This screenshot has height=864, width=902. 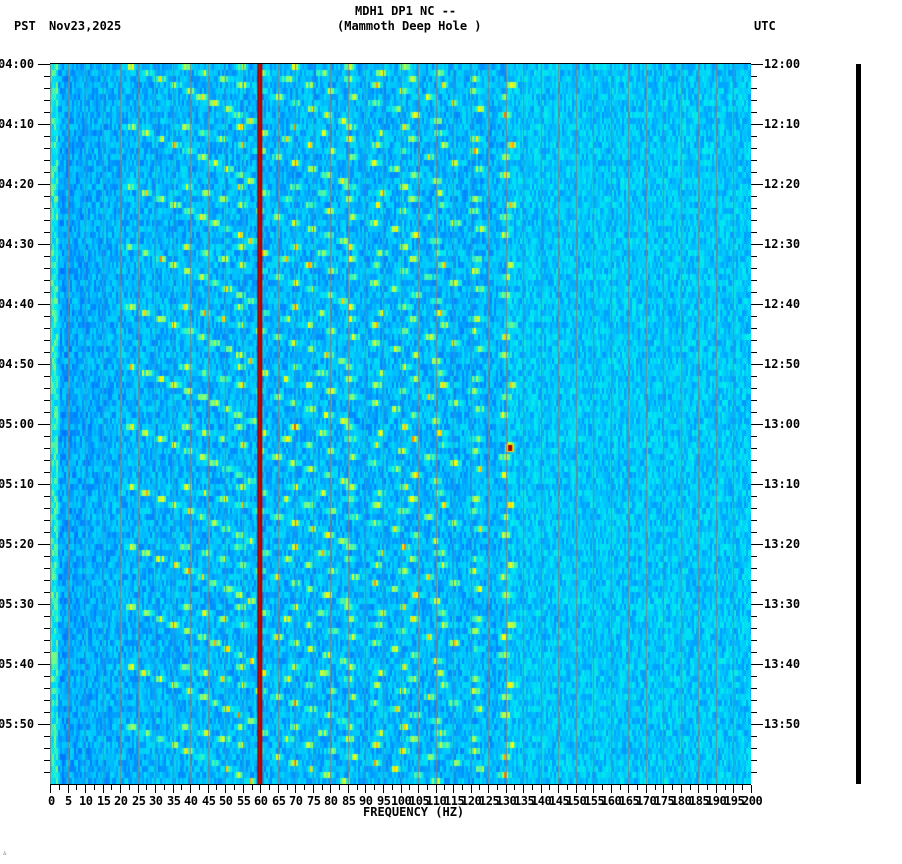 What do you see at coordinates (17, 484) in the screenshot?
I see `left-time-label: 05:10` at bounding box center [17, 484].